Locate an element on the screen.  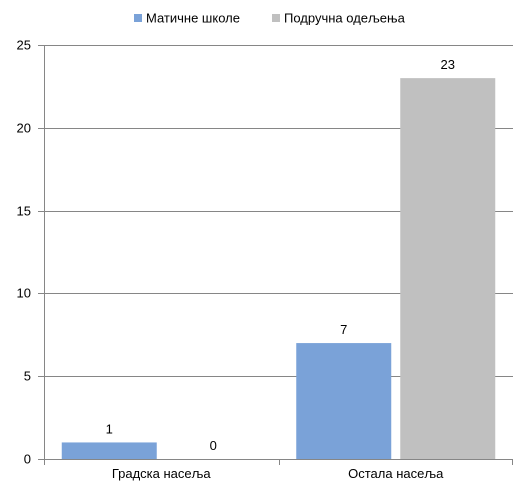
data-label: 7 is located at coordinates (343, 329).